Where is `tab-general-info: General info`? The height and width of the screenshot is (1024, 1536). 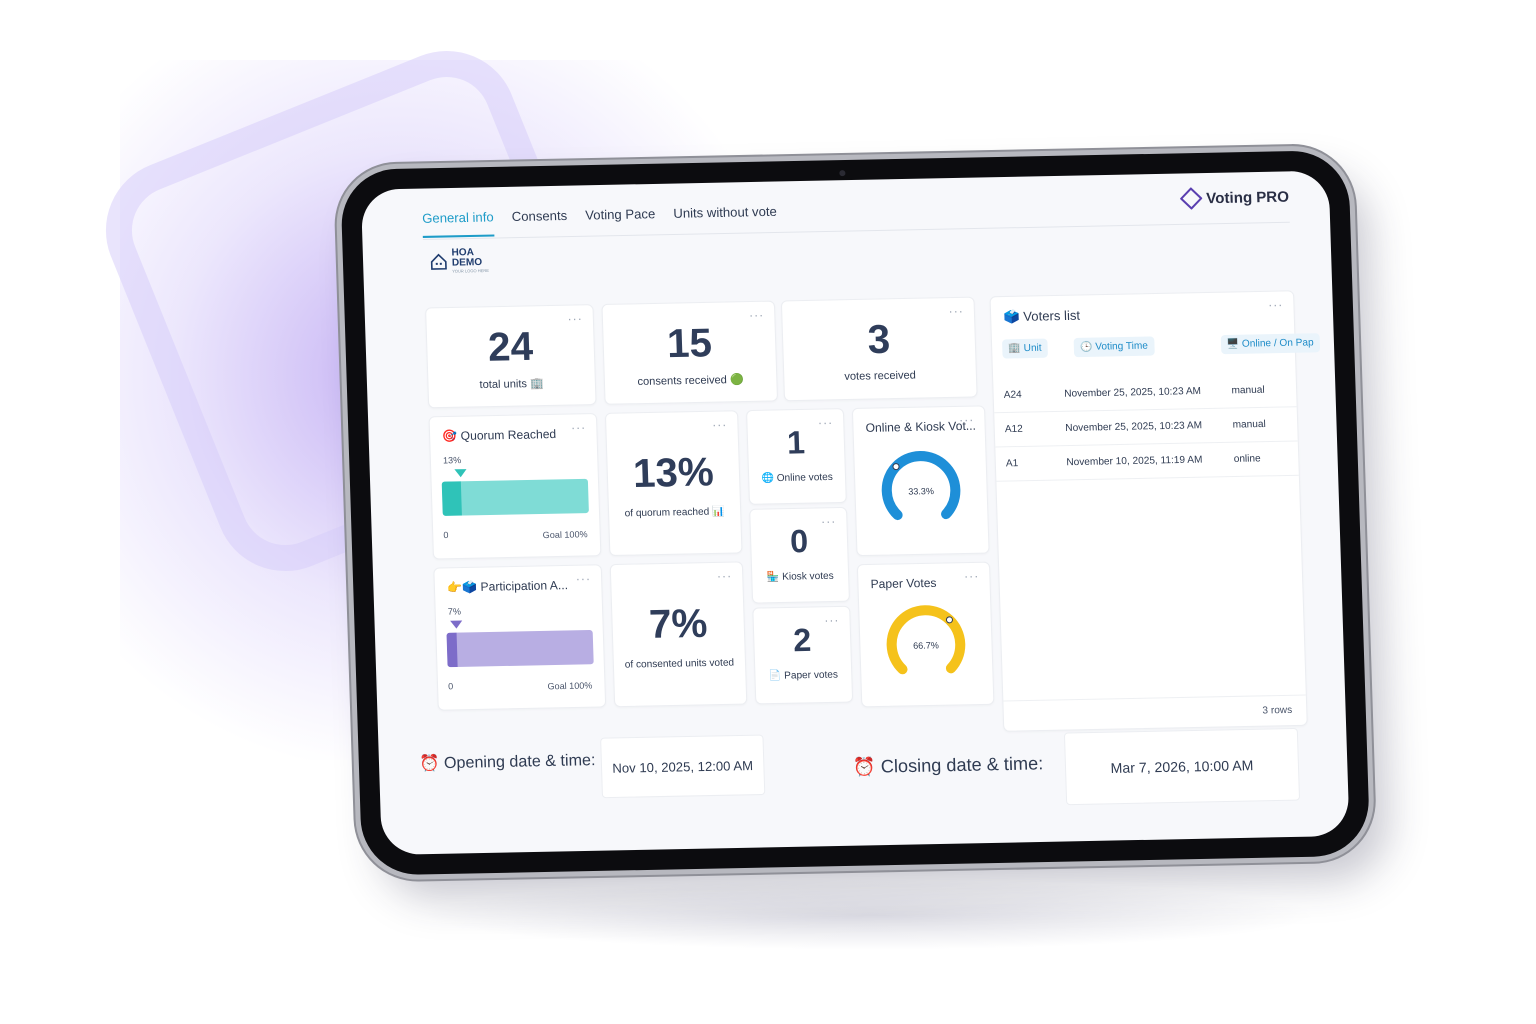 tab-general-info: General info is located at coordinates (458, 223).